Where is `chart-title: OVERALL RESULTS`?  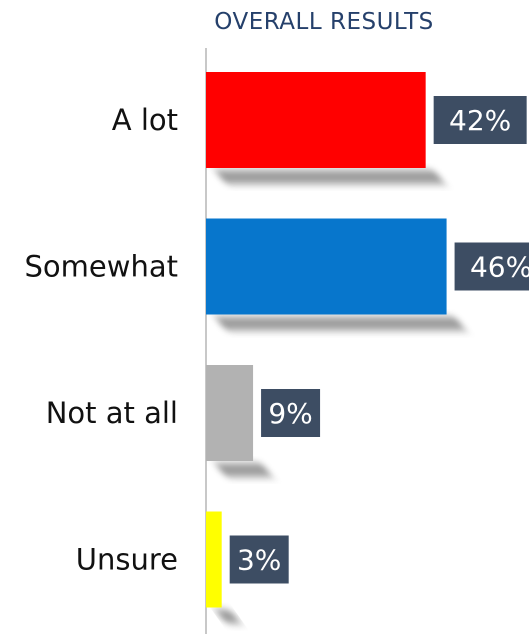
chart-title: OVERALL RESULTS is located at coordinates (323, 22).